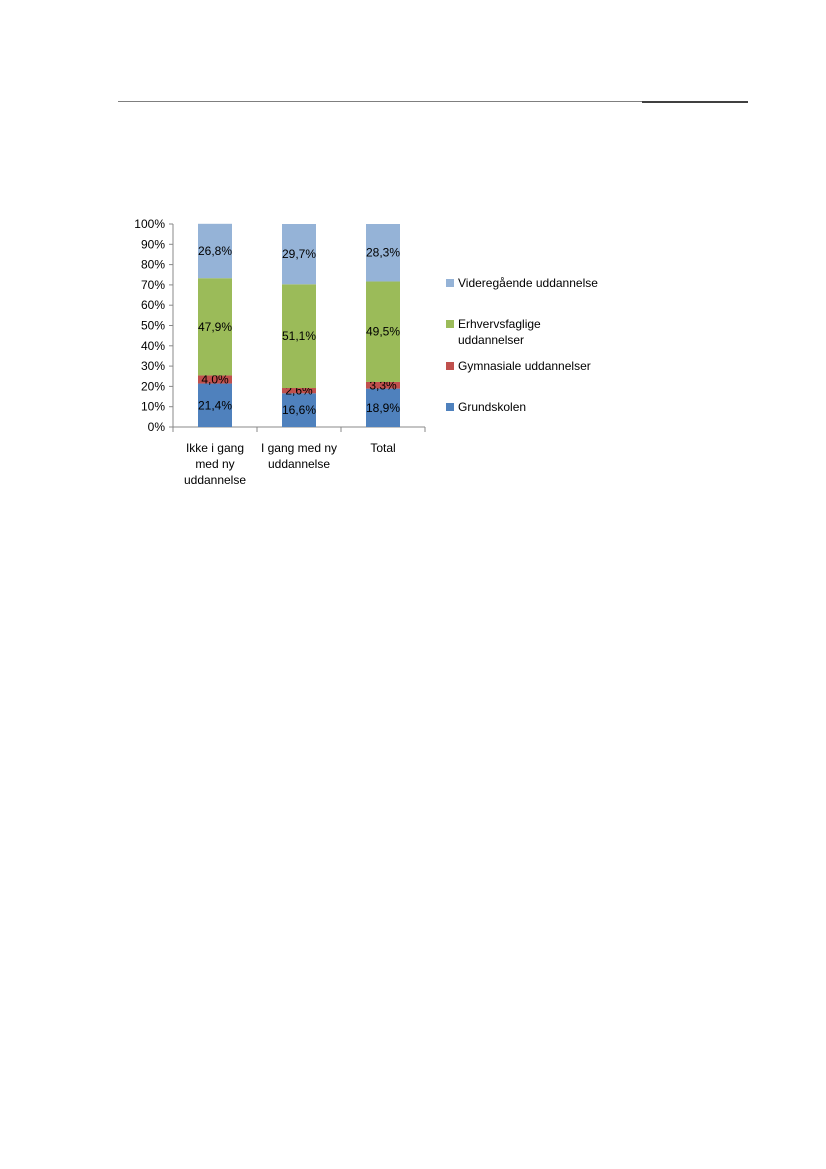  Describe the element at coordinates (153, 305) in the screenshot. I see `y-tick-label: 60%` at that location.